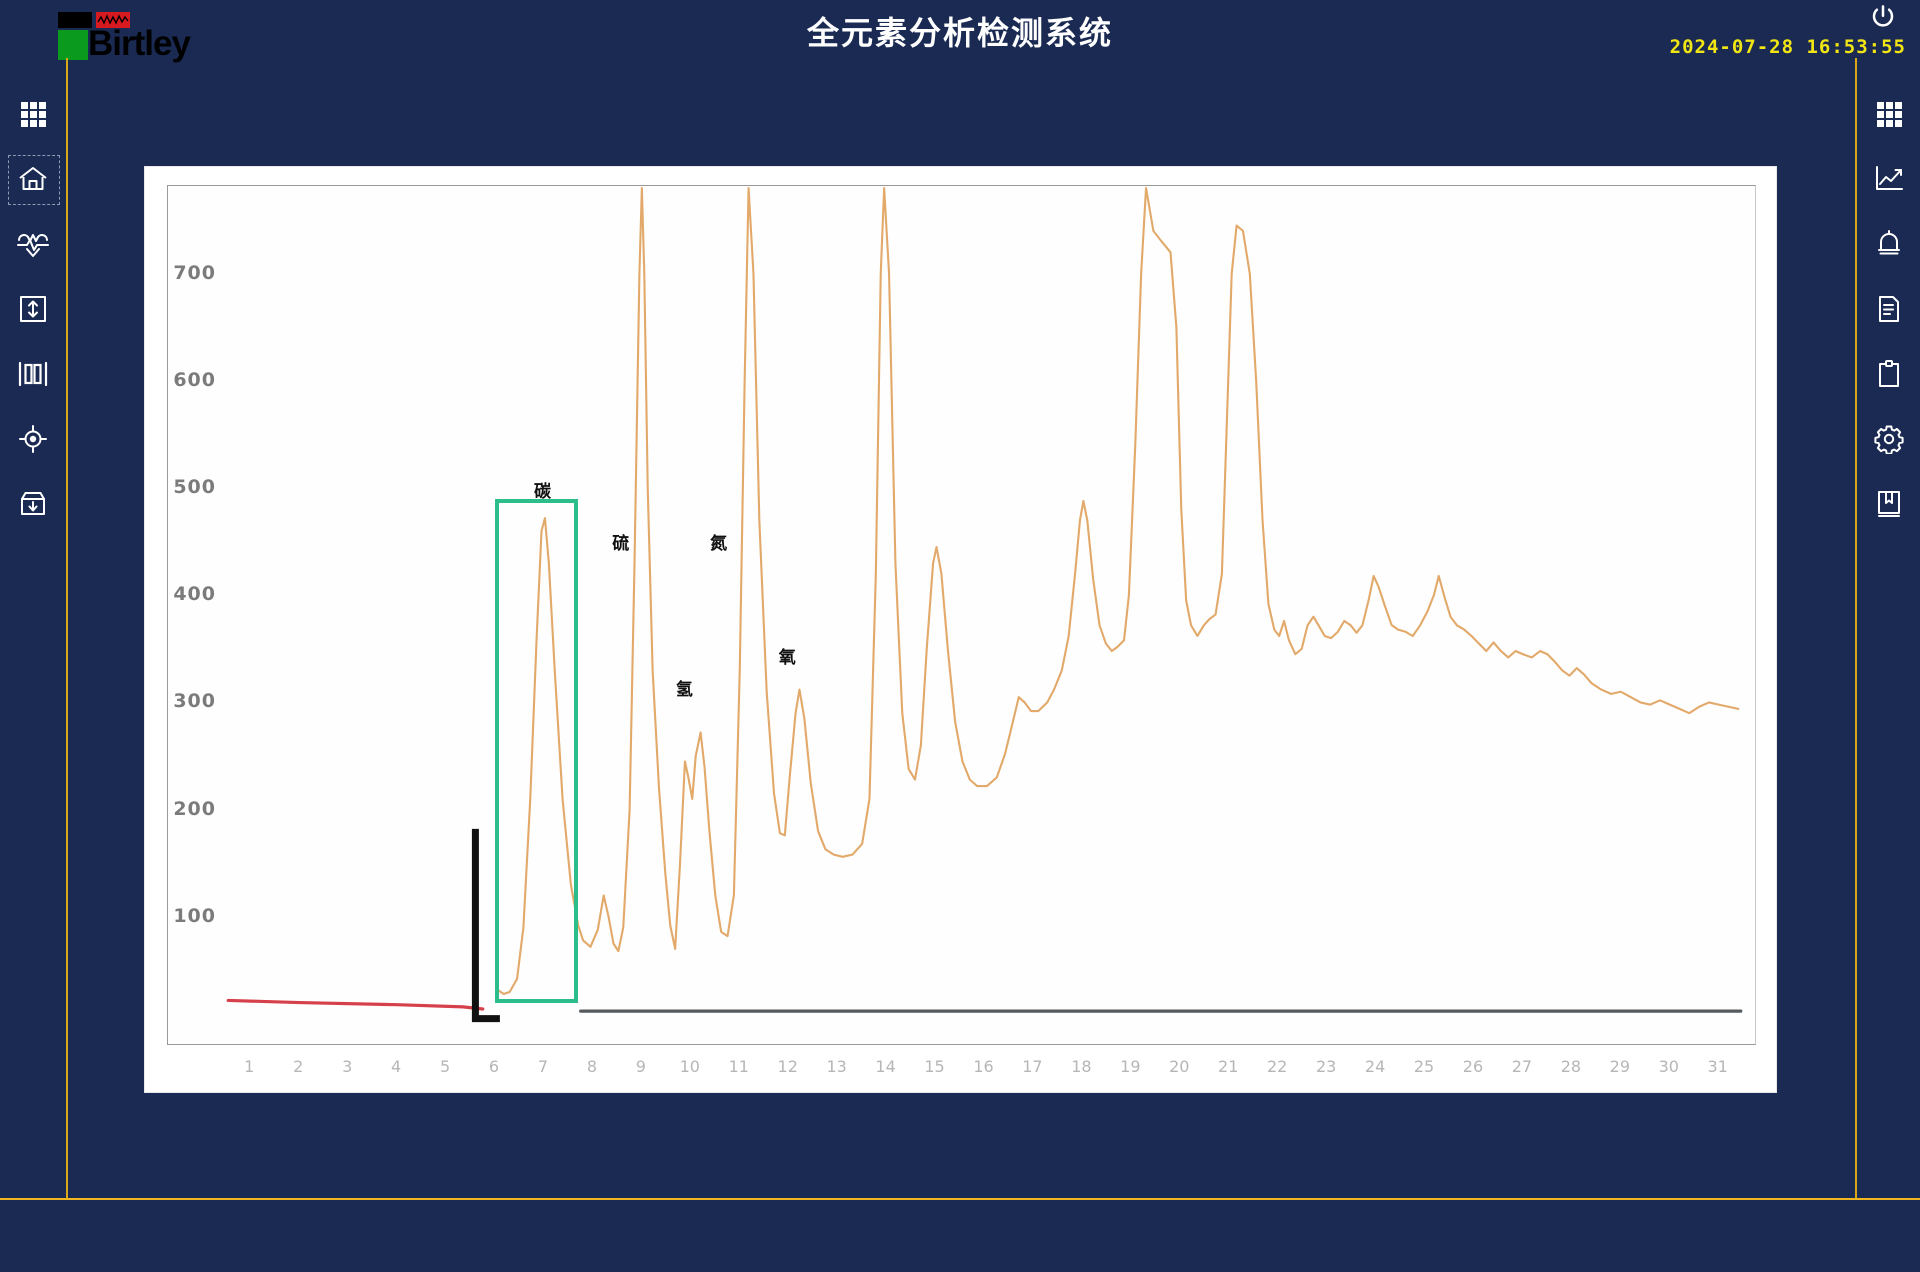 This screenshot has height=1272, width=1920. What do you see at coordinates (1375, 1066) in the screenshot?
I see `x-tick-24: 24` at bounding box center [1375, 1066].